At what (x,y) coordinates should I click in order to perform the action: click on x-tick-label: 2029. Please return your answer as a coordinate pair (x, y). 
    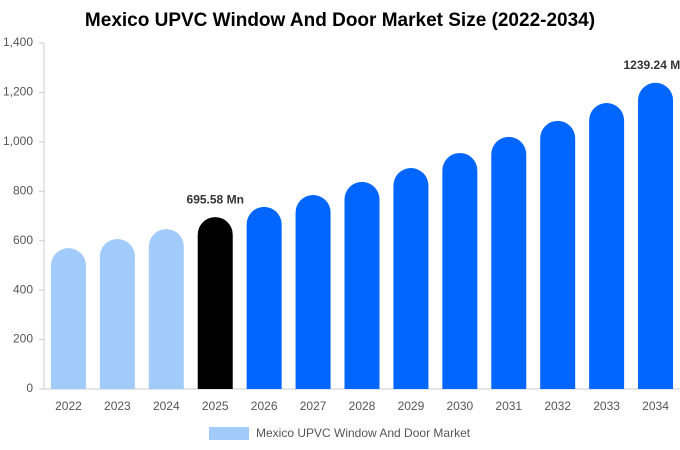
    Looking at the image, I should click on (411, 406).